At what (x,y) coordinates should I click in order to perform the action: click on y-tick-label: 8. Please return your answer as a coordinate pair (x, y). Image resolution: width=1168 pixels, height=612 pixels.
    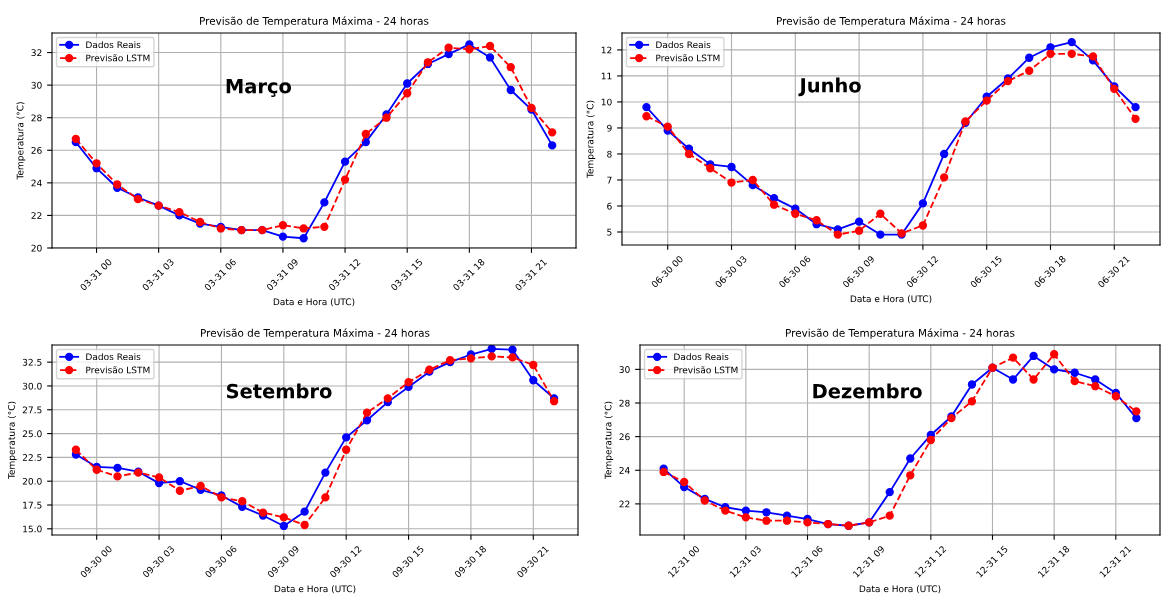
    Looking at the image, I should click on (609, 154).